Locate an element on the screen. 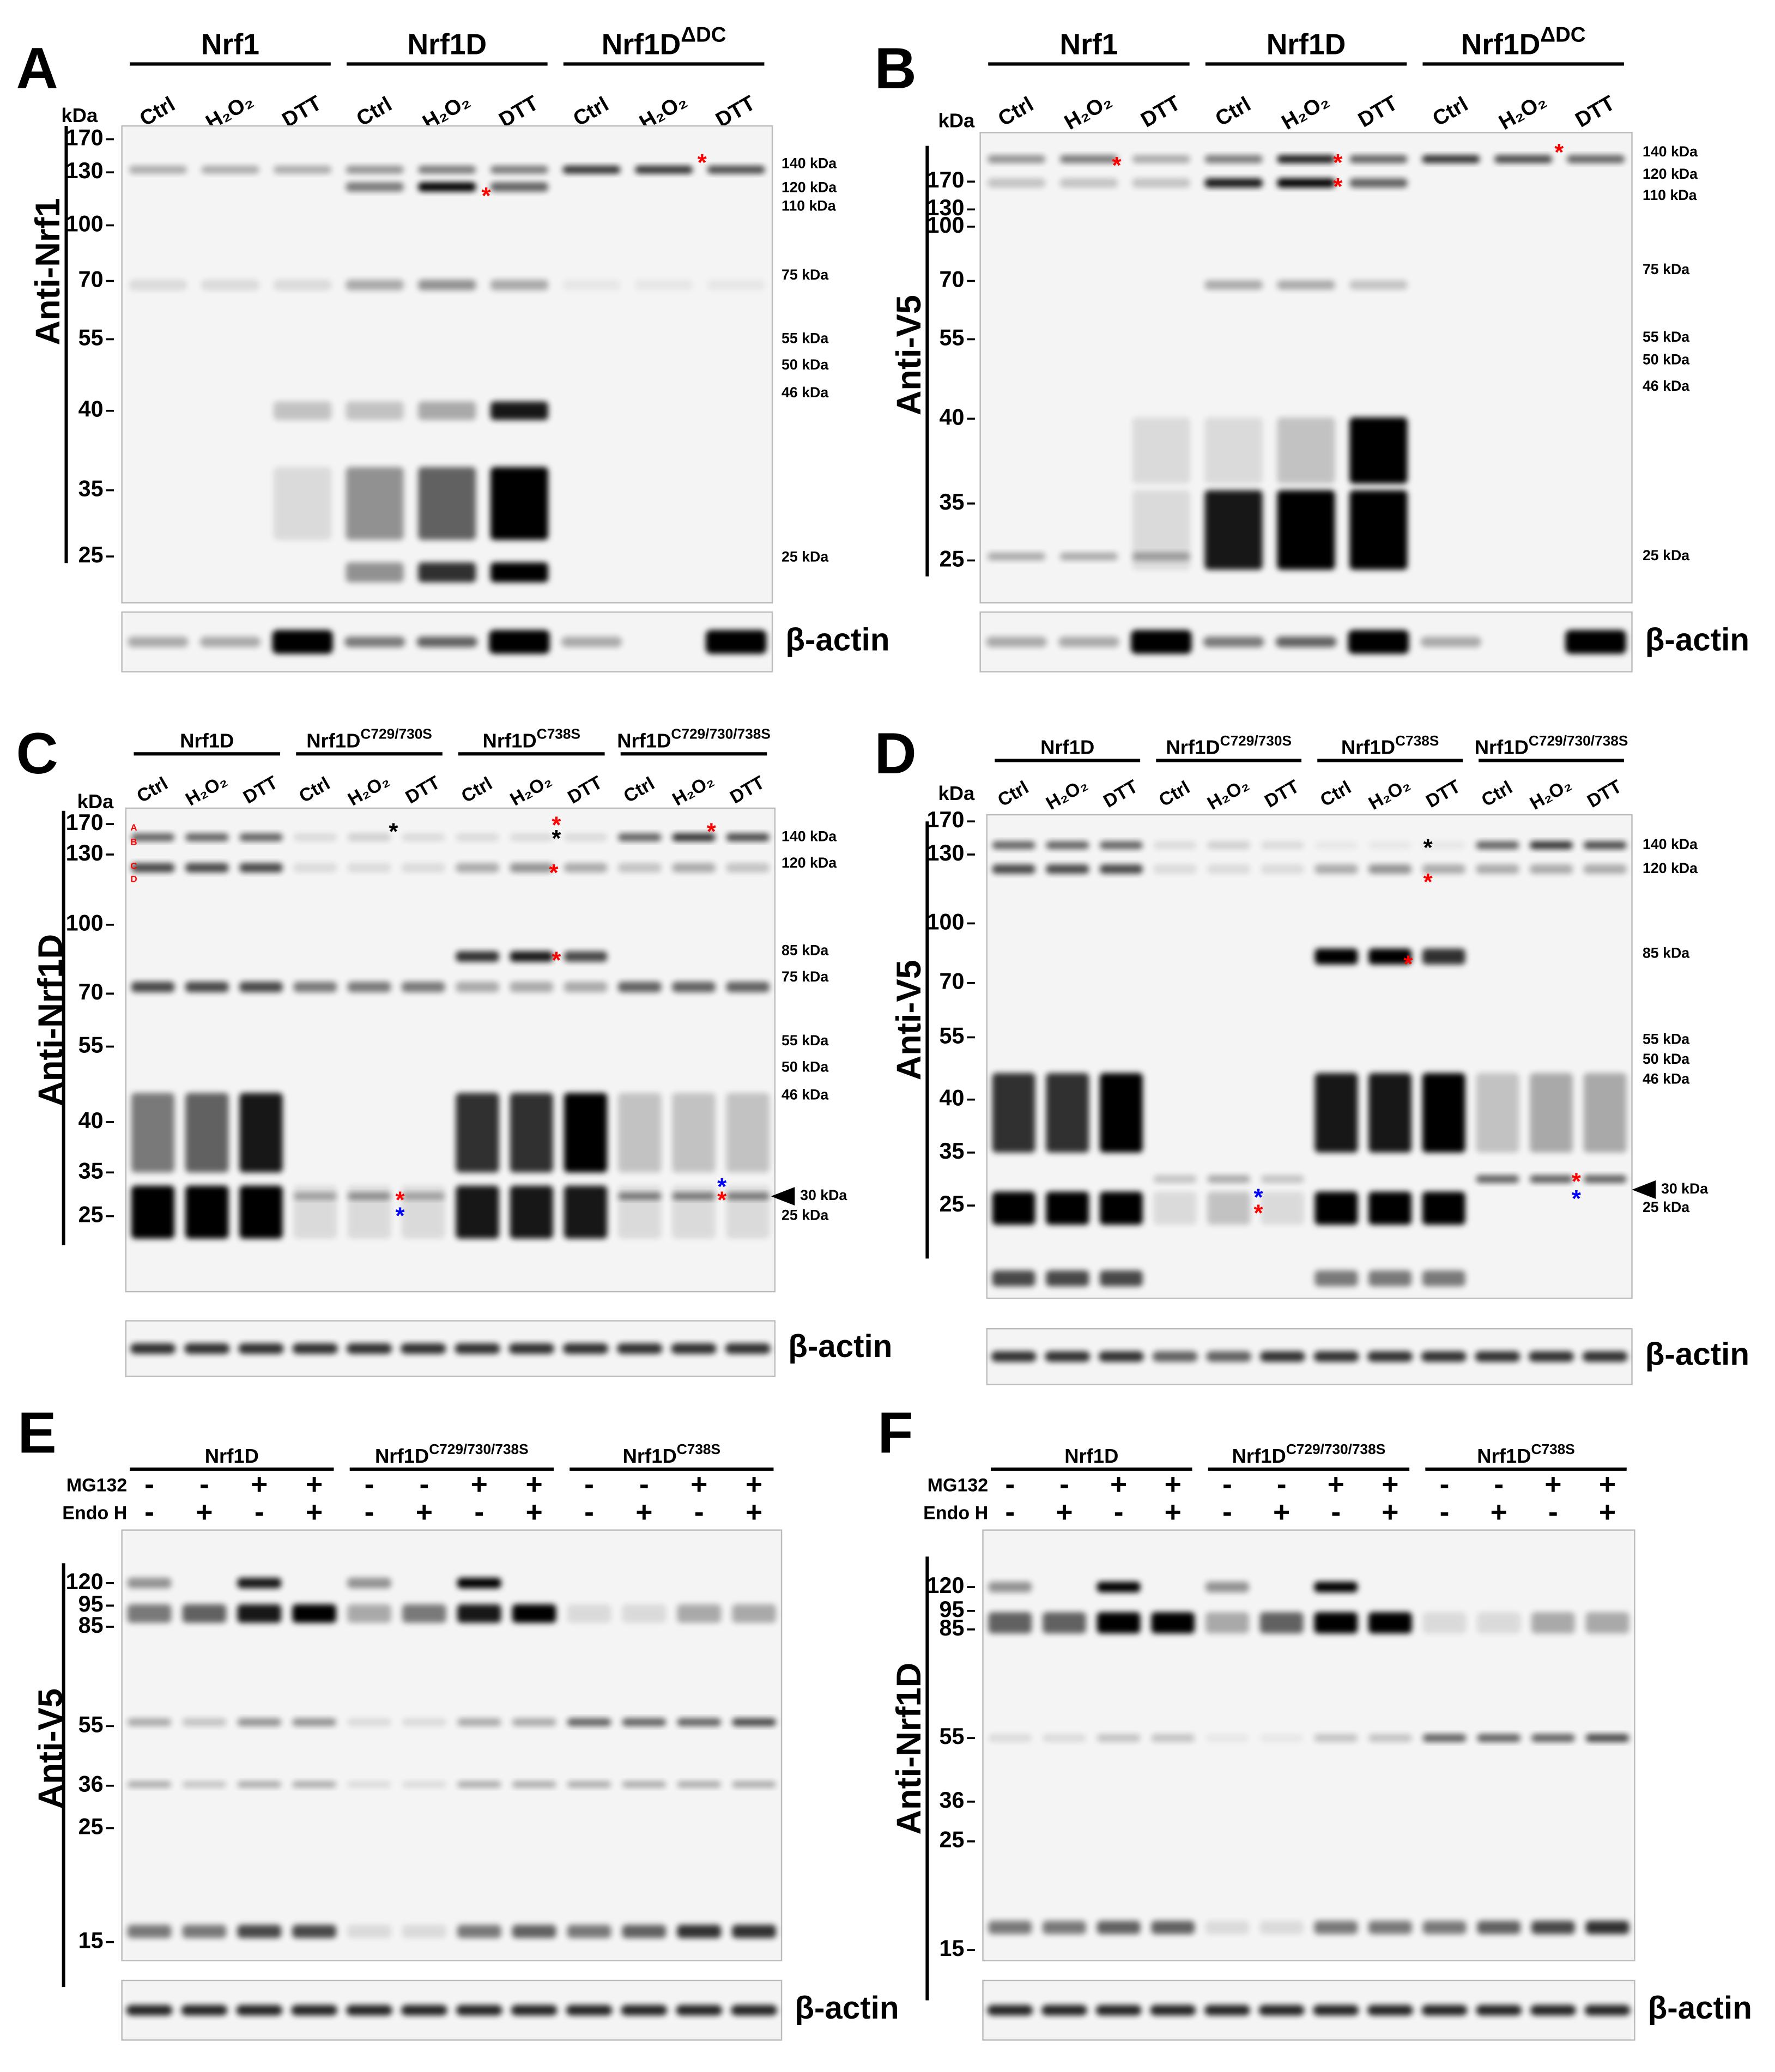  size-label: 55 kDa is located at coordinates (805, 1040).